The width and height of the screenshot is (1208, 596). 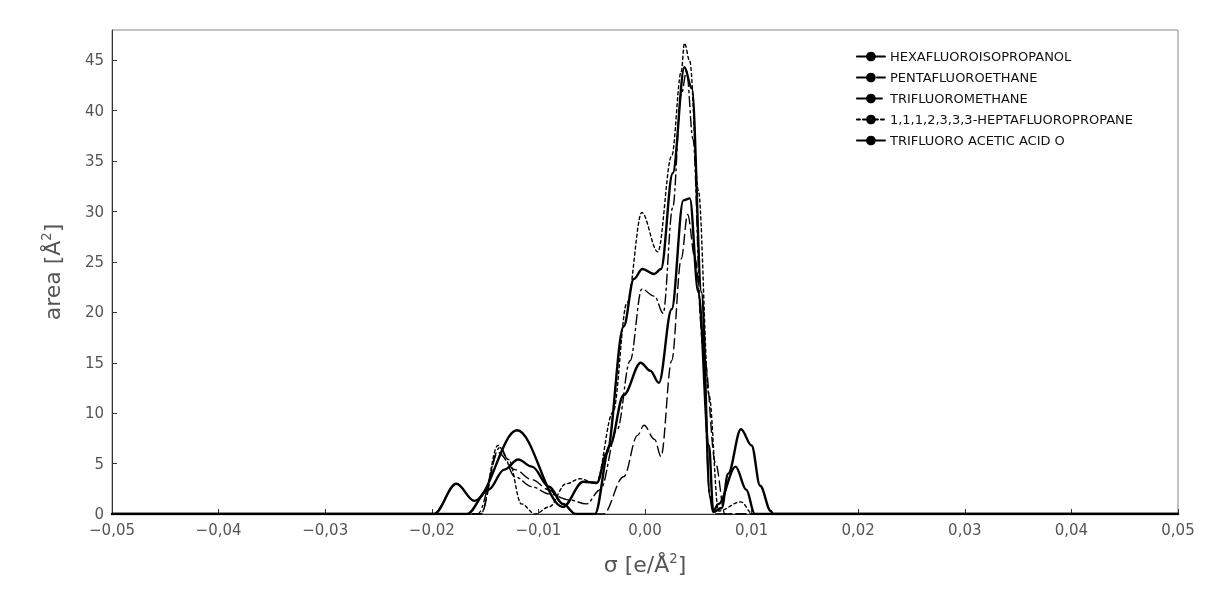 I want to click on x-tick-label: 0,01, so click(x=751, y=529).